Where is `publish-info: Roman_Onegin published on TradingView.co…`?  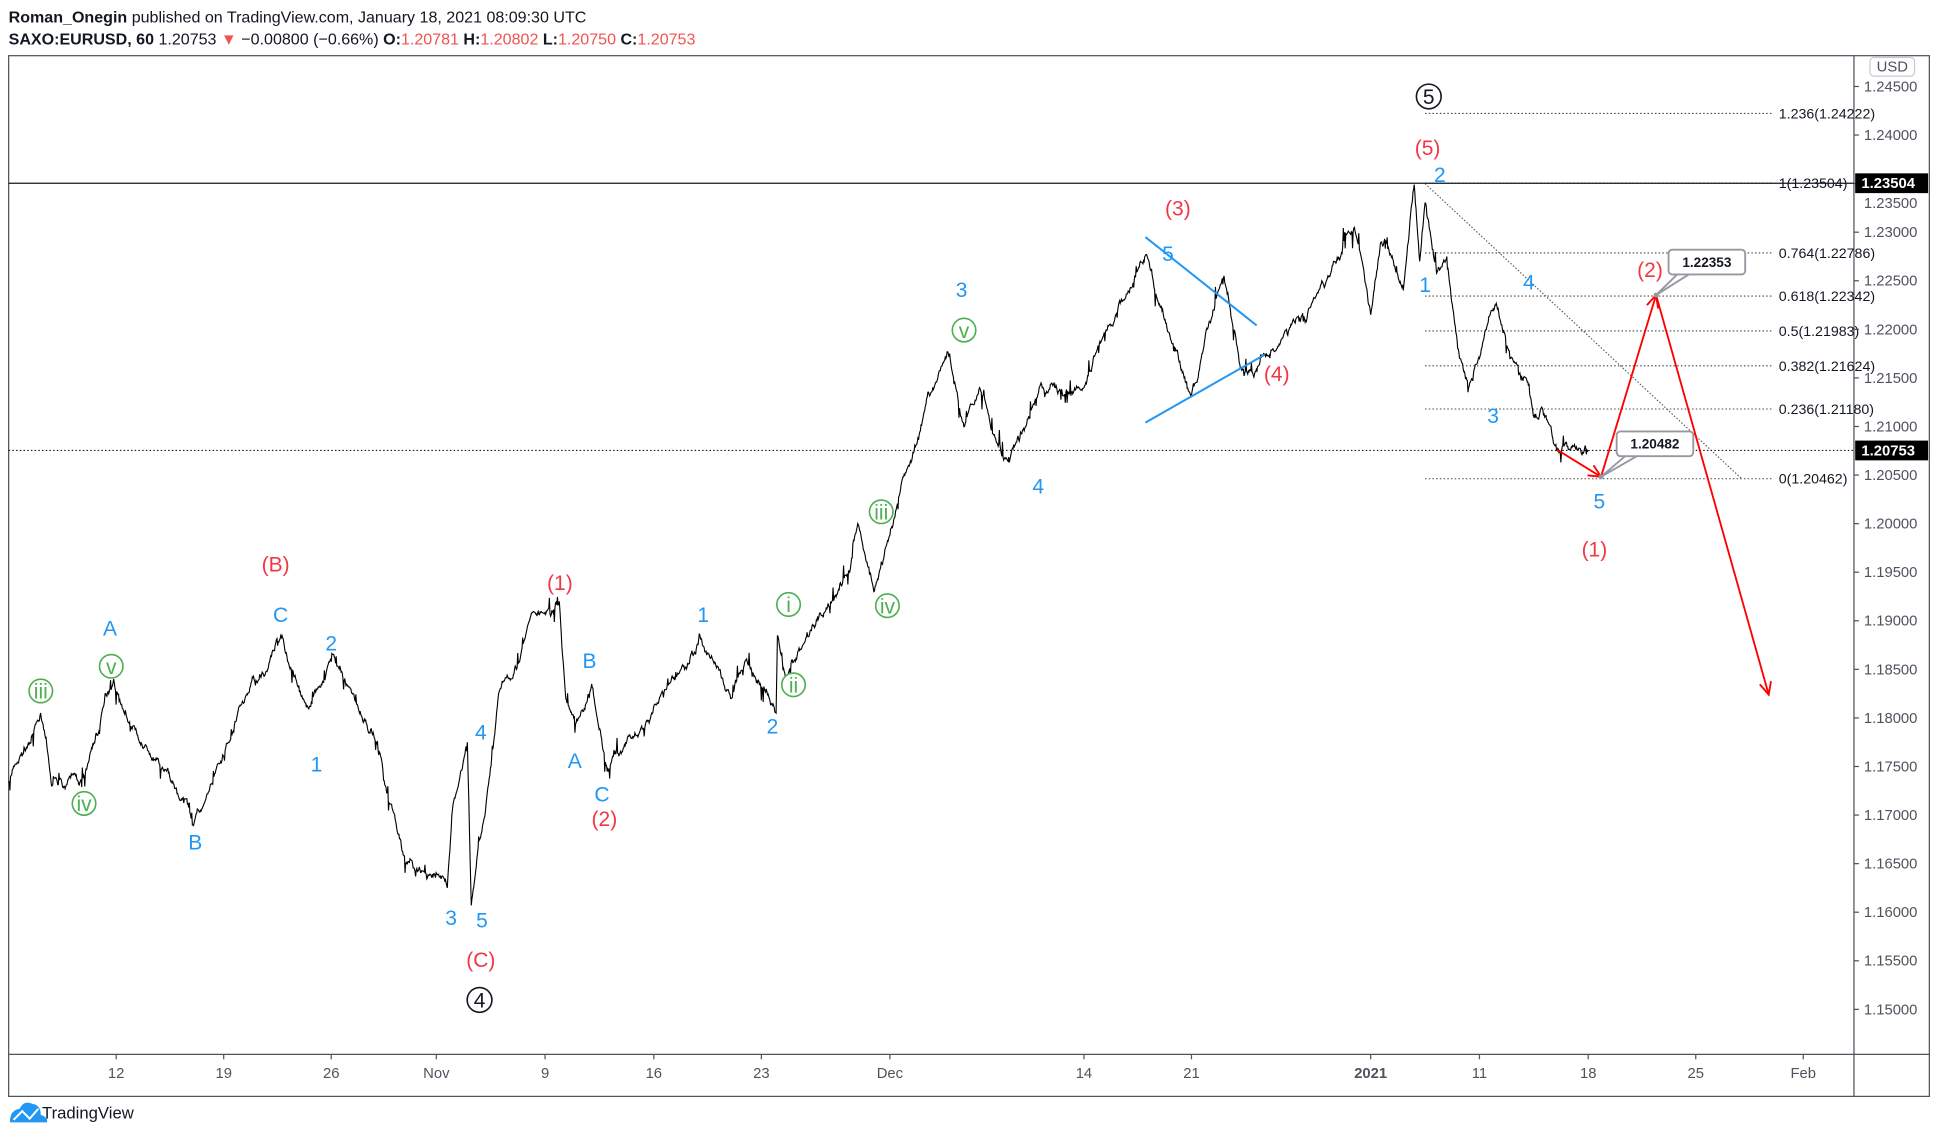 publish-info: Roman_Onegin published on TradingView.co… is located at coordinates (298, 17).